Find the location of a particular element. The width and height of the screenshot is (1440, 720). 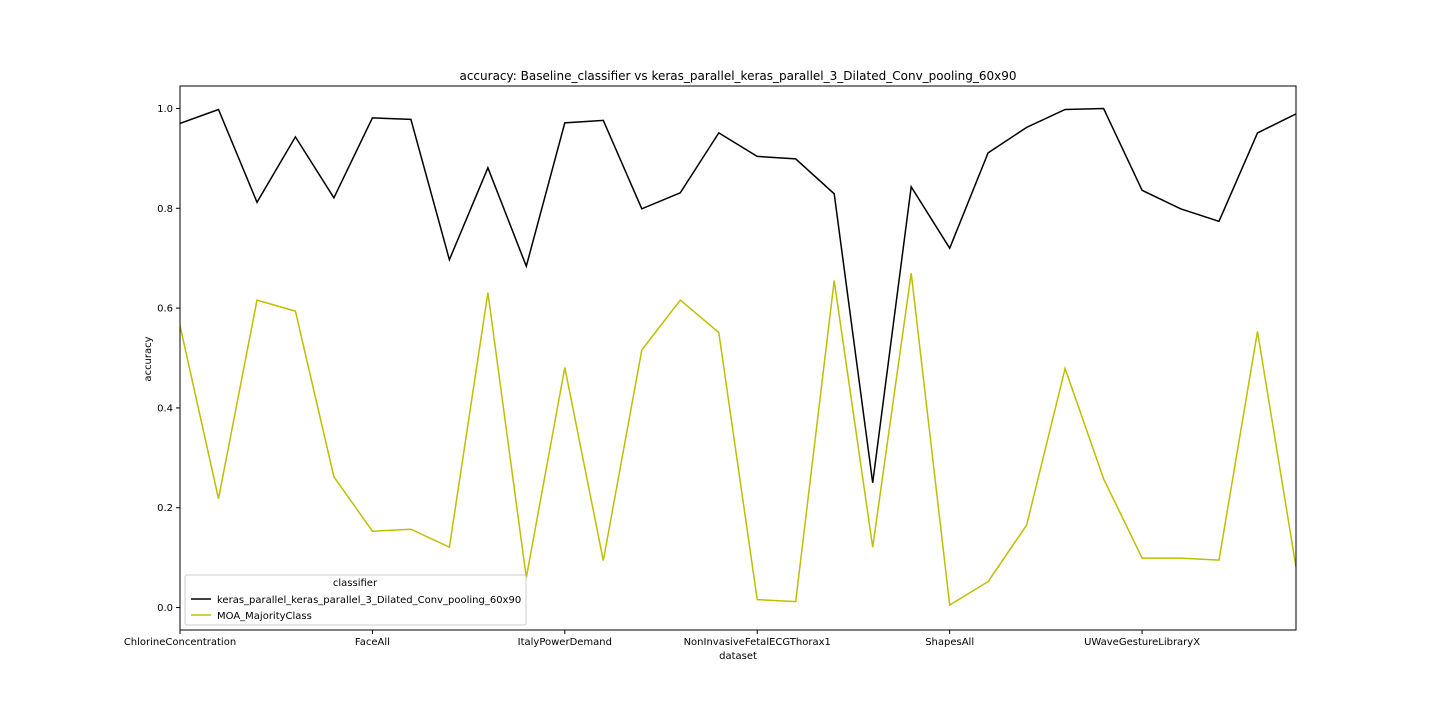

y-tick-label: 0.8 is located at coordinates (165, 209).